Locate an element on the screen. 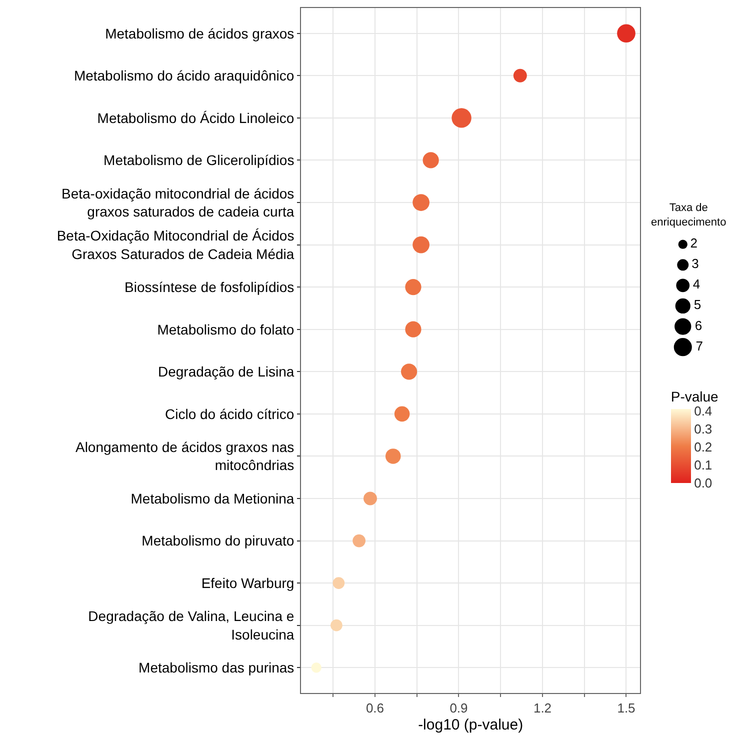  x-axis-title: -log10 (p-value) is located at coordinates (471, 725).